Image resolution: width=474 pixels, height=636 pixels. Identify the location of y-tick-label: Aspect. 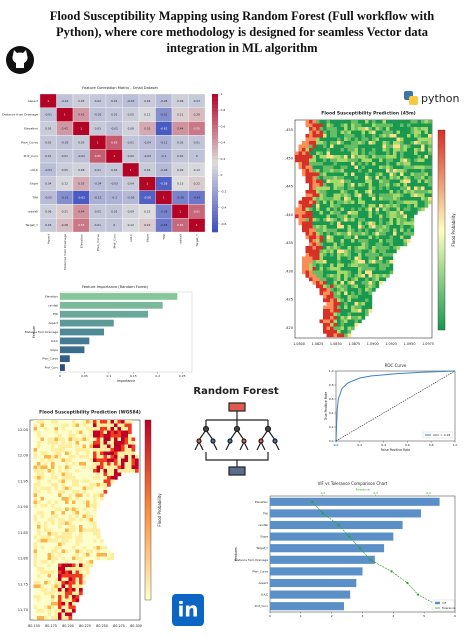
(53, 323).